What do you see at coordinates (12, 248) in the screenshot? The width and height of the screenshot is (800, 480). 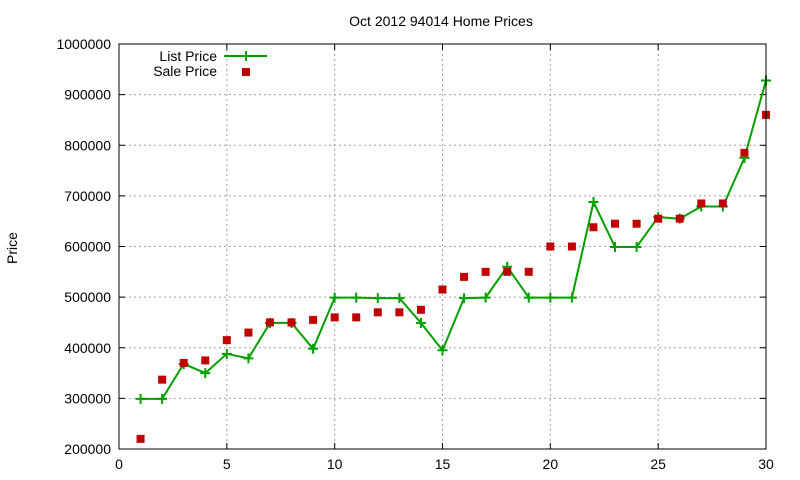 I see `y-axis-label: Price` at bounding box center [12, 248].